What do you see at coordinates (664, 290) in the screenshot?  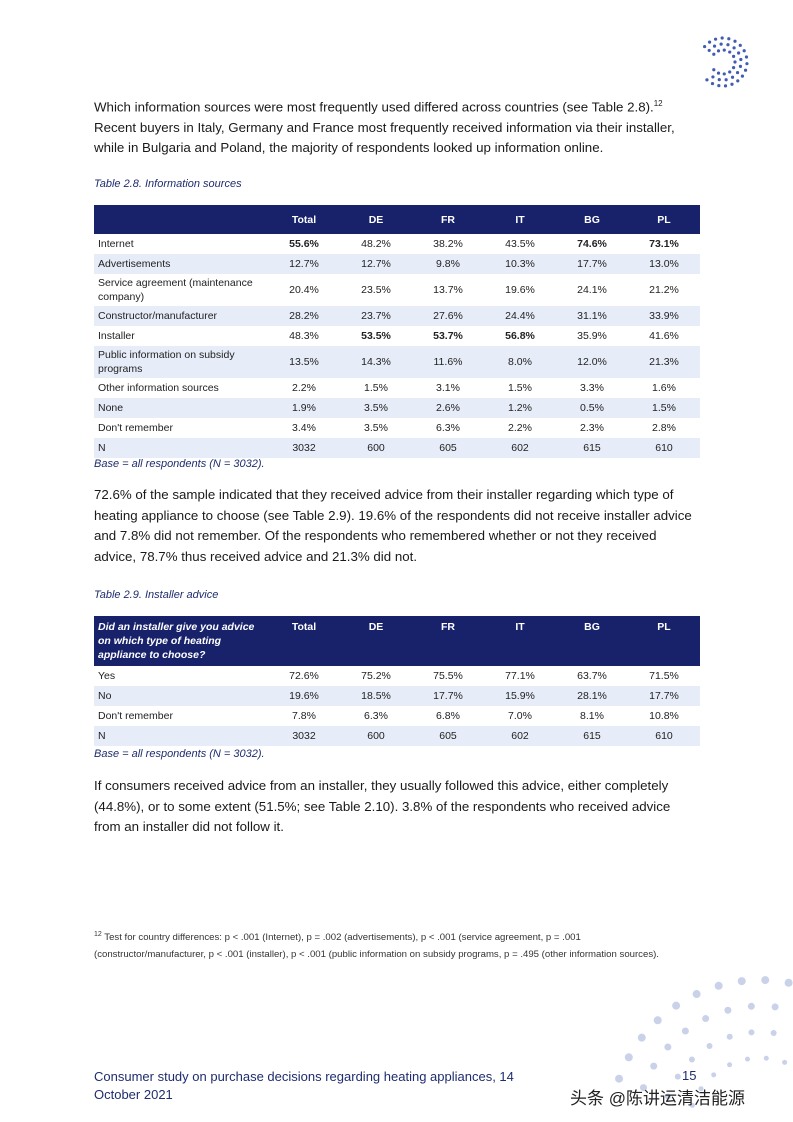 I see `cell: 21.2%` at bounding box center [664, 290].